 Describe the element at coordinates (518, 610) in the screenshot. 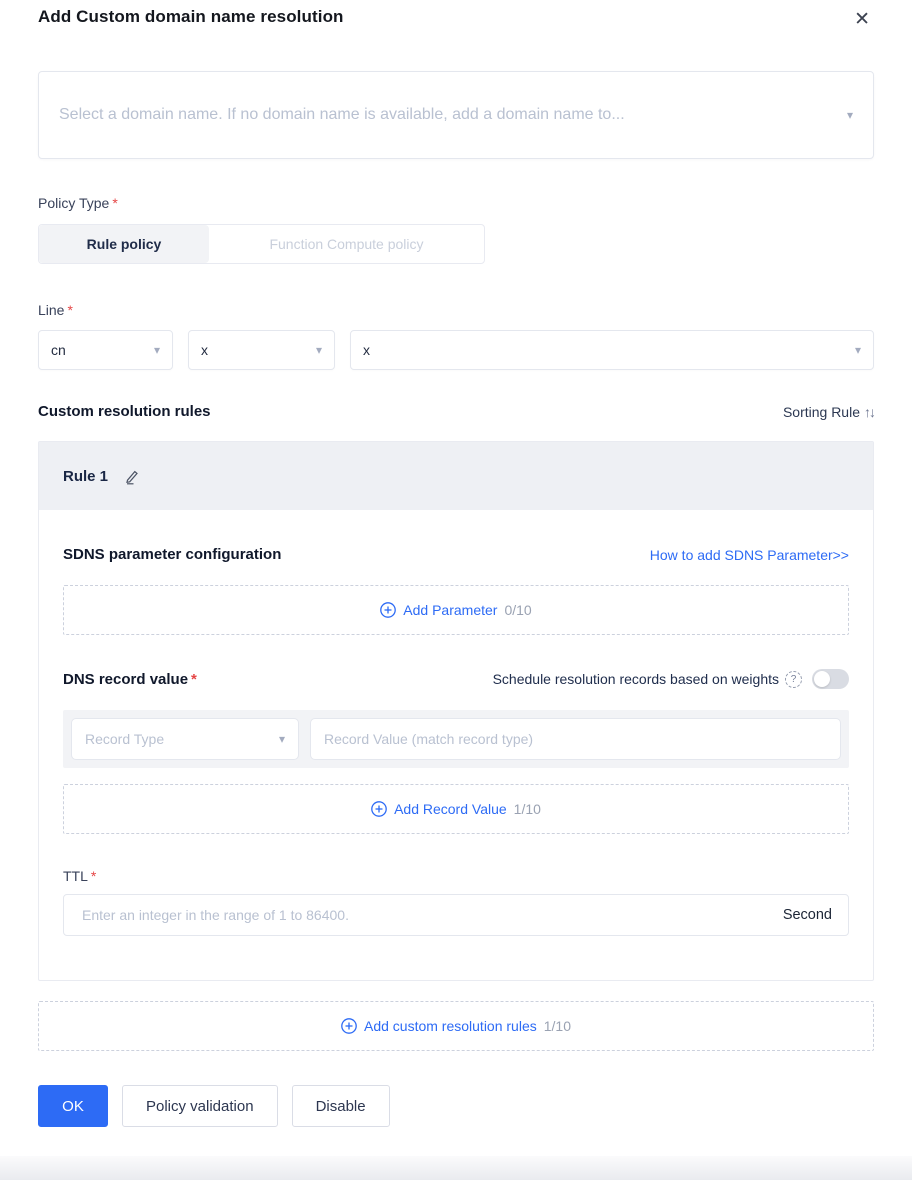

I see `parameter-count: 0/10` at that location.